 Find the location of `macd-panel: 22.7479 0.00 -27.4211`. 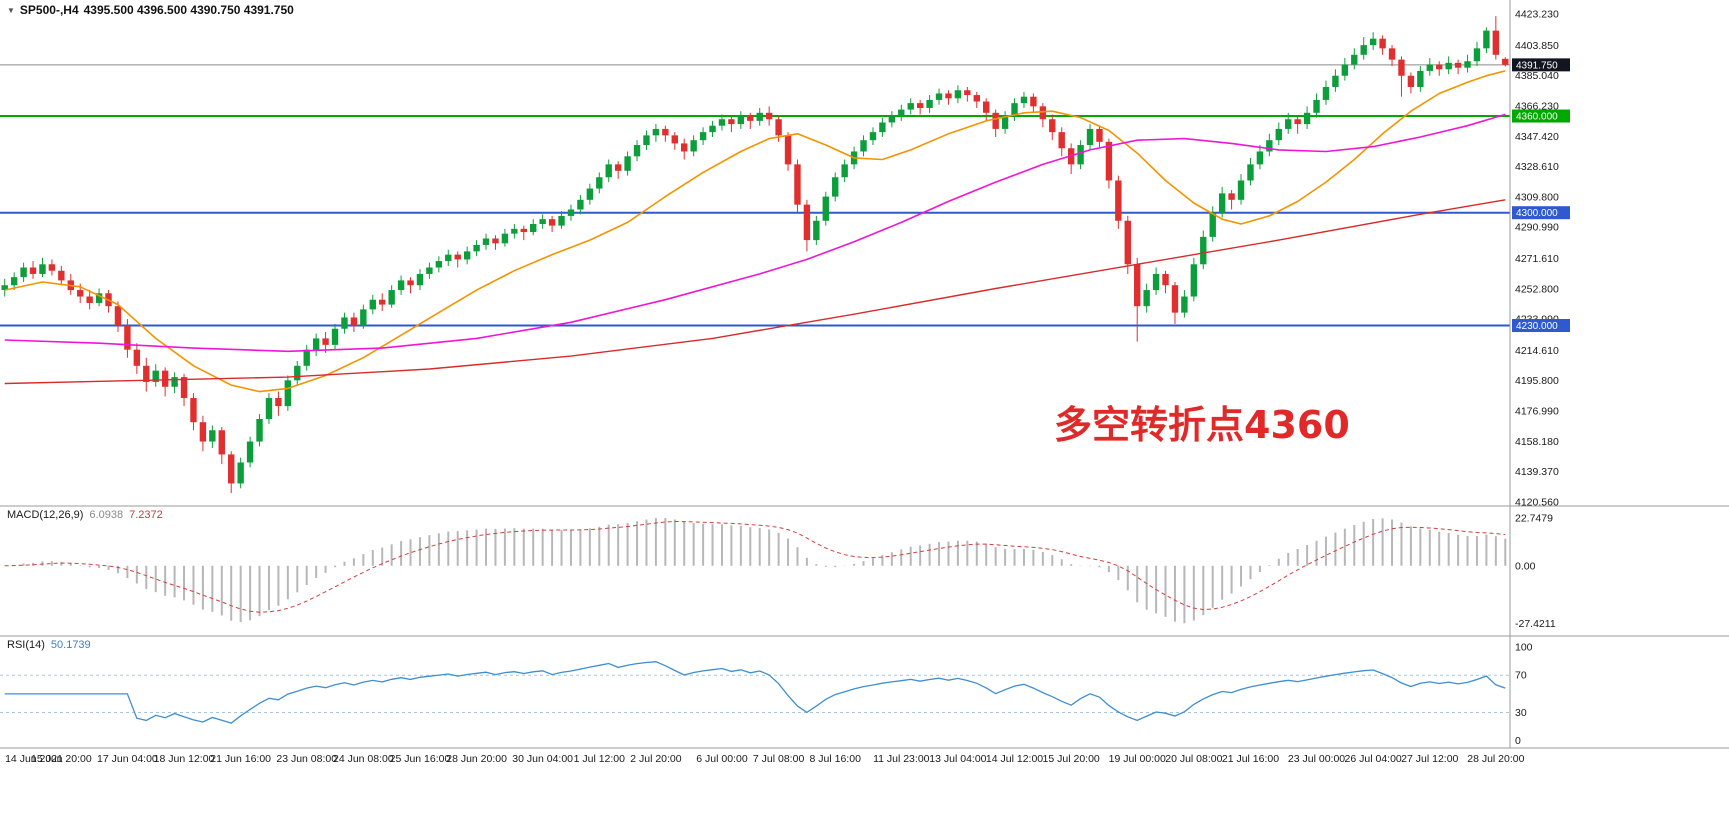

macd-panel: 22.7479 0.00 -27.4211 is located at coordinates (780, 571).